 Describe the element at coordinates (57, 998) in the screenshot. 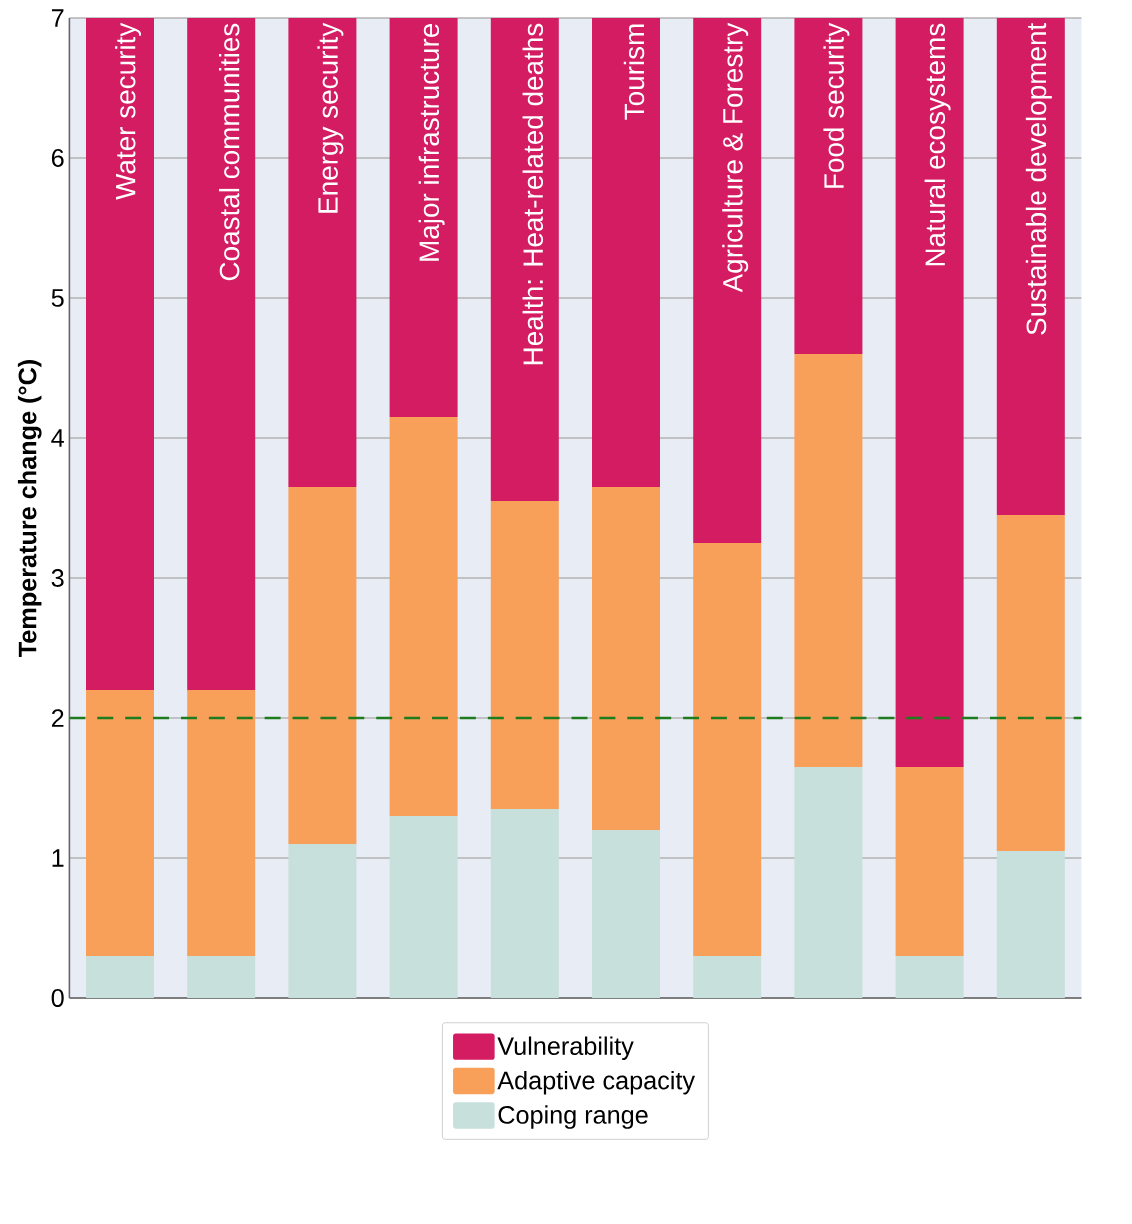

I see `y-tick-label: 0` at that location.